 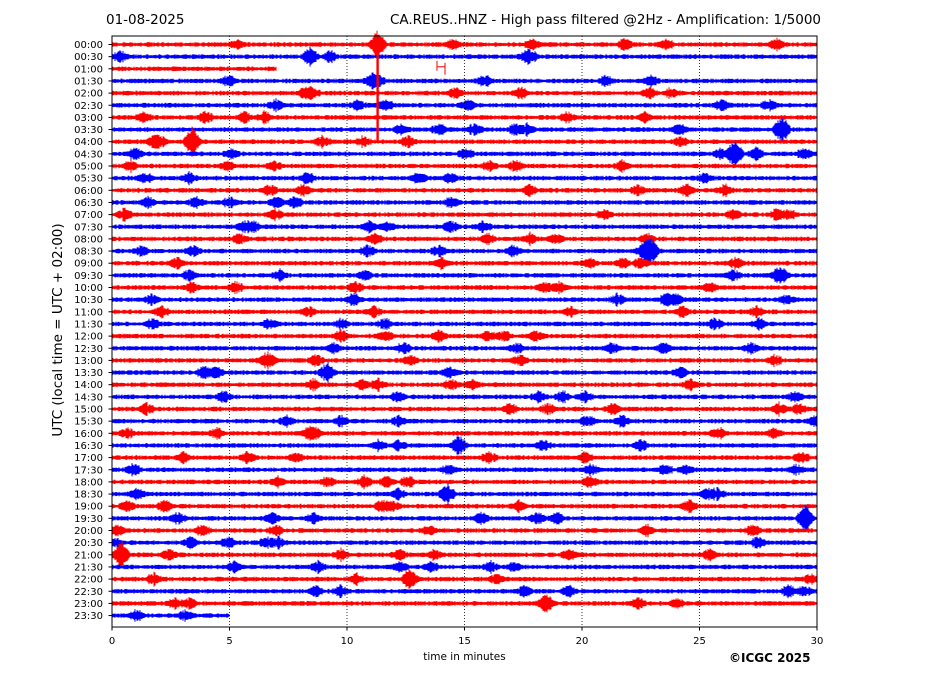 I want to click on x-tick-label: 30, so click(x=817, y=641).